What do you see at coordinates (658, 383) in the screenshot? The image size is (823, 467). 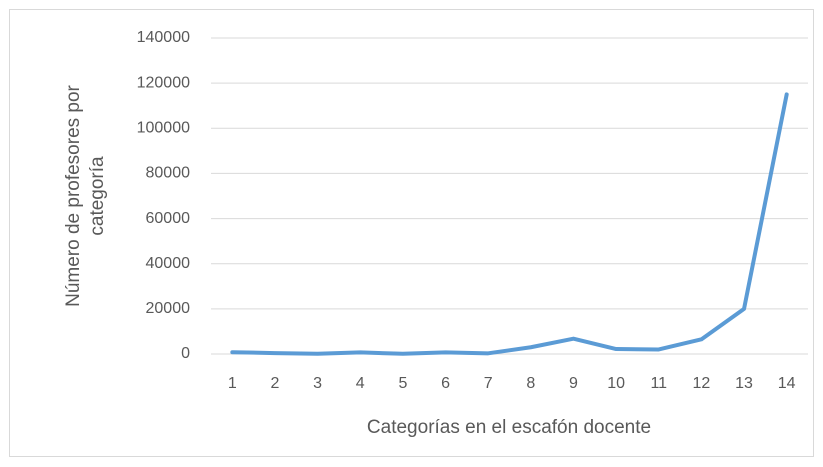 I see `x-tick-label: 11` at bounding box center [658, 383].